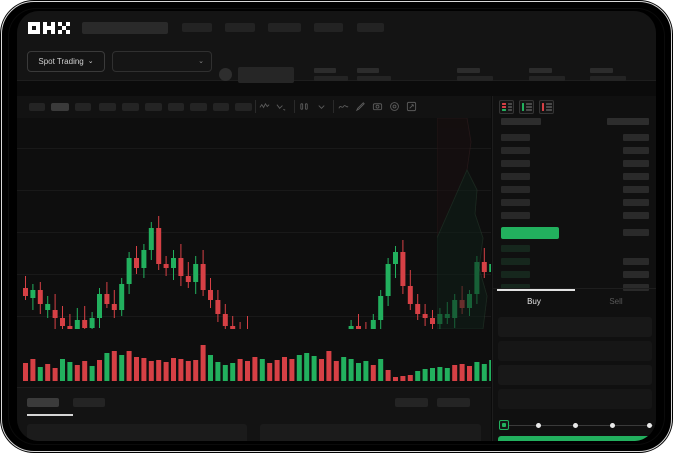  I want to click on stat-low, so click(547, 74).